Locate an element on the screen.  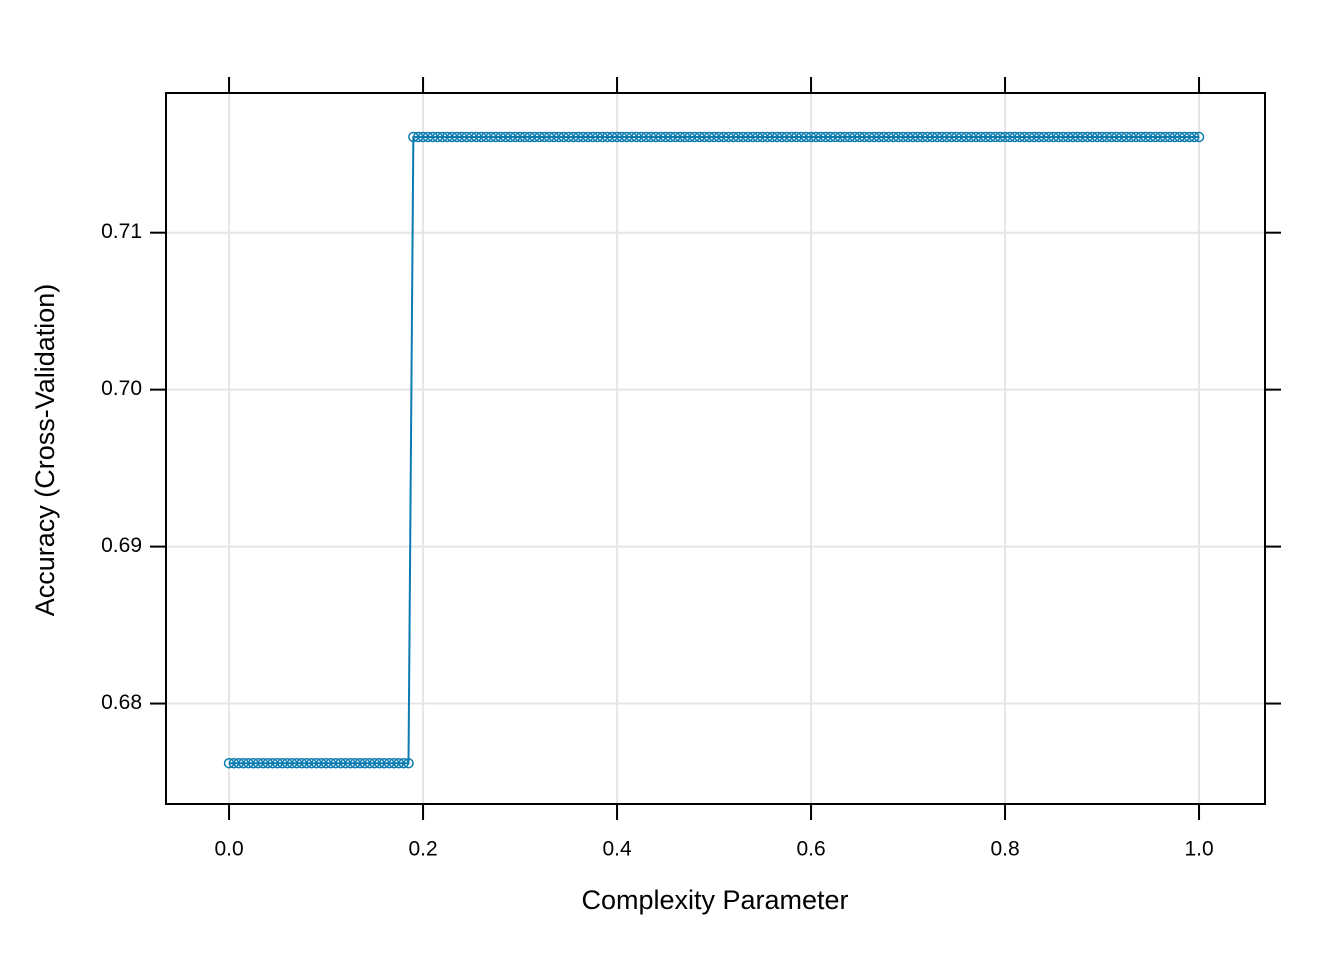
x-tick-label: 1.0 is located at coordinates (1198, 849).